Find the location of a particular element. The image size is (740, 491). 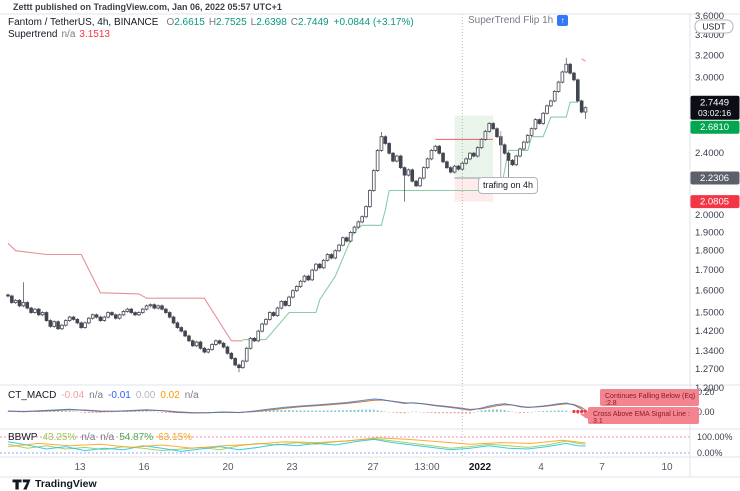

bbwp-ma is located at coordinates (296, 443).